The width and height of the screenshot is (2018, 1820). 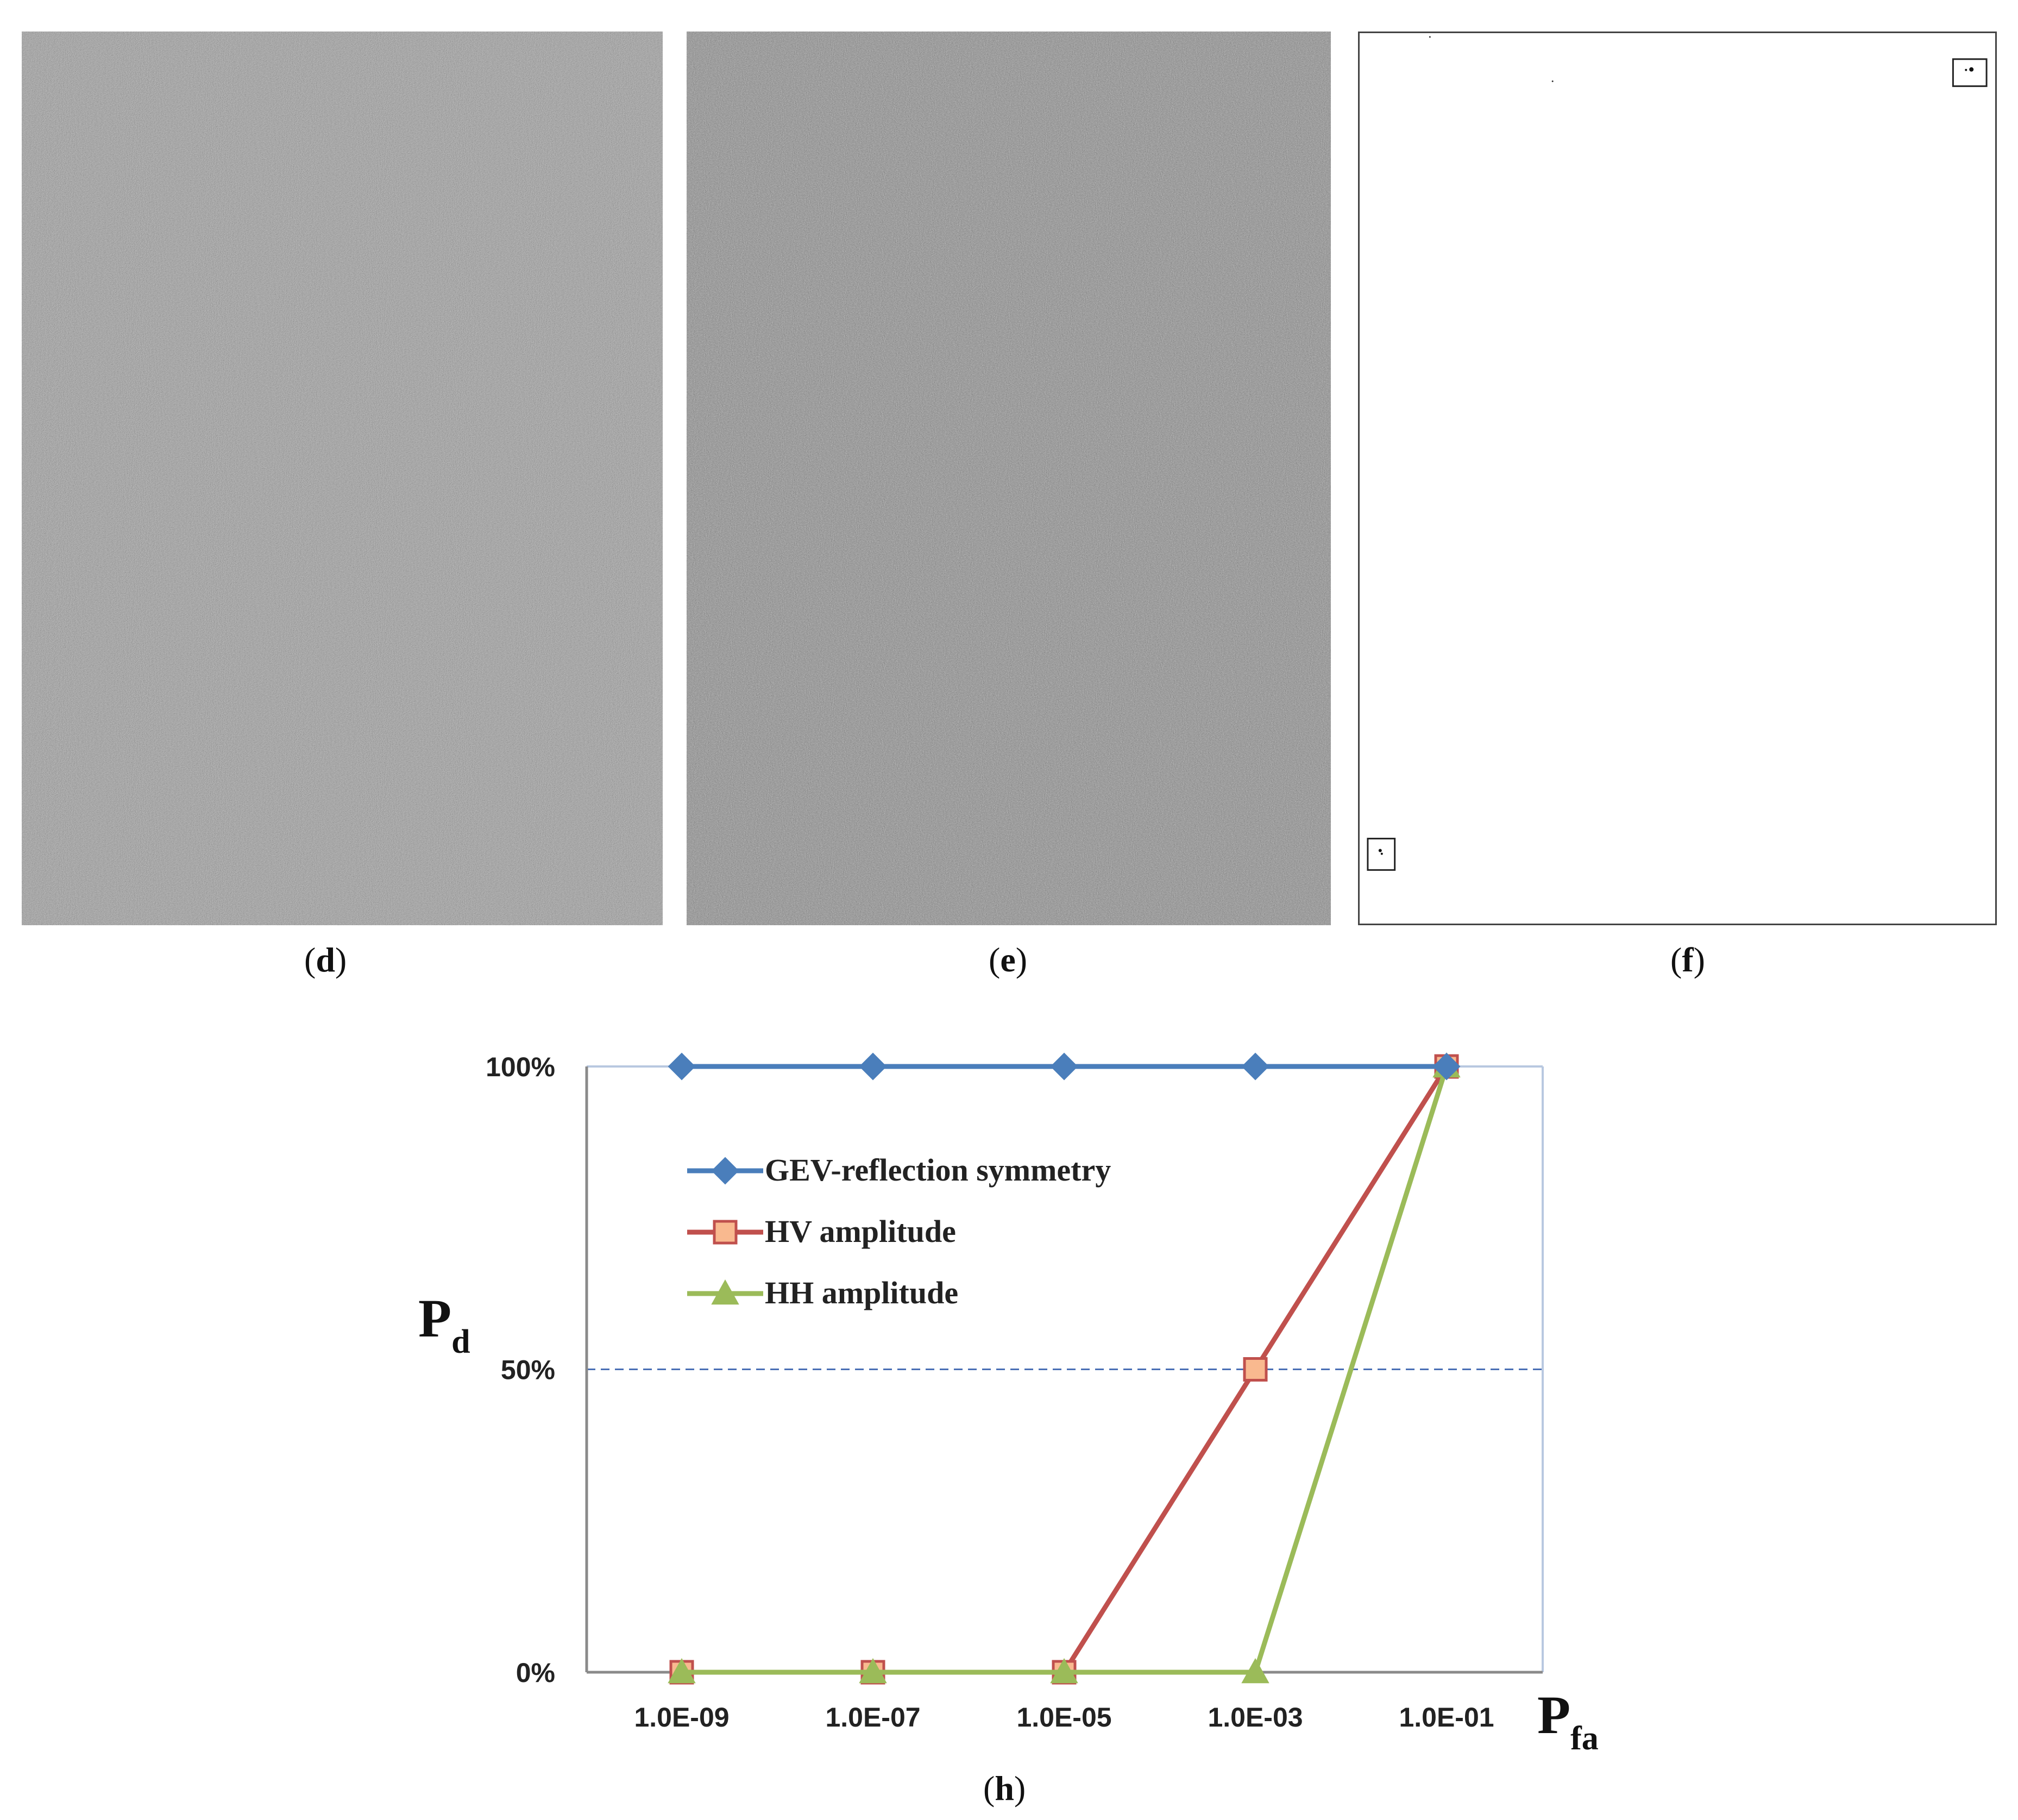 What do you see at coordinates (862, 1292) in the screenshot?
I see `legend-label: HH amplitude` at bounding box center [862, 1292].